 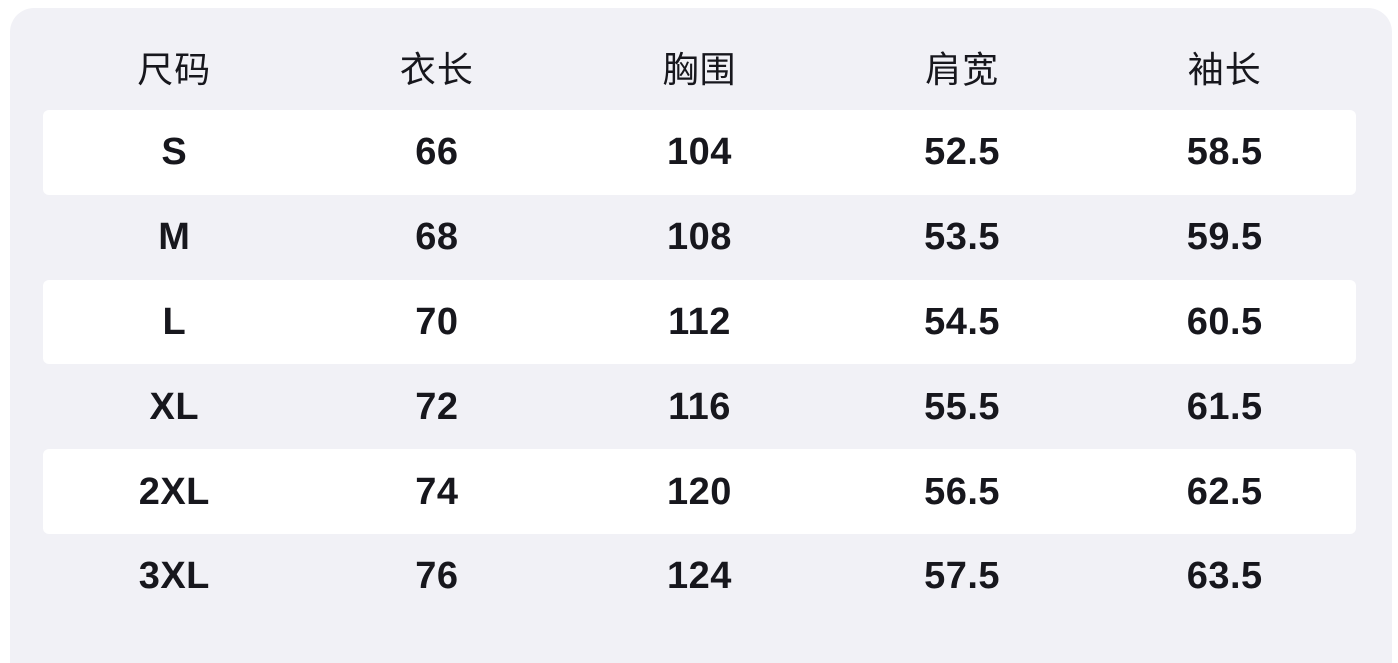 I want to click on table-row-2xl: 2XL 74 120 56.5 62.5, so click(x=699, y=491).